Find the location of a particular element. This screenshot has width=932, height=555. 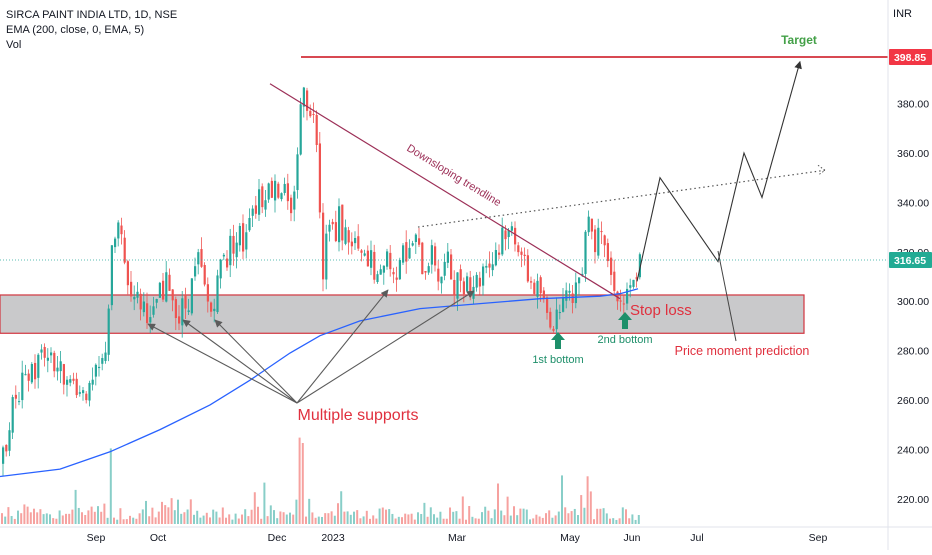

price-tick-label: 280.00 is located at coordinates (913, 352).